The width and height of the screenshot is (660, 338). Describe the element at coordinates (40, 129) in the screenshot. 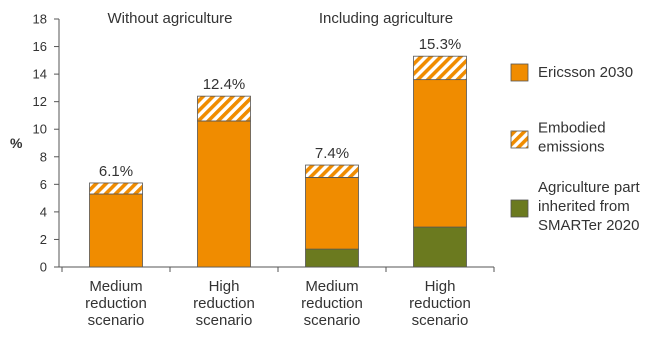

I see `y-tick-label: 10` at that location.